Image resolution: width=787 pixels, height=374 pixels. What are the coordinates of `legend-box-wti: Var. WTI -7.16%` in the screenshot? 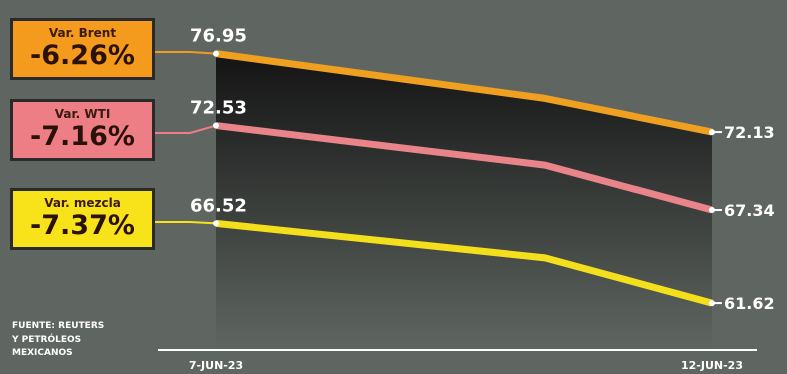 It's located at (82, 130).